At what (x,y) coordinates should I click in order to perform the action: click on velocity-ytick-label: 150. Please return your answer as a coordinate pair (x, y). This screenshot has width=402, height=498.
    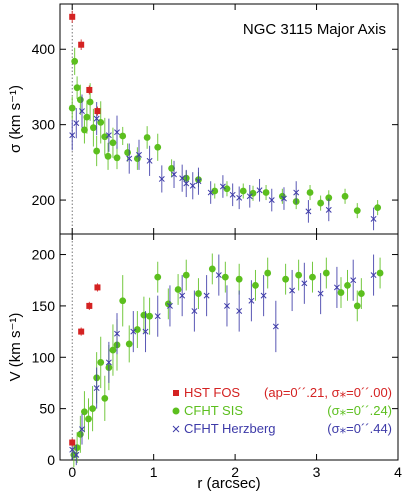
    Looking at the image, I should click on (44, 306).